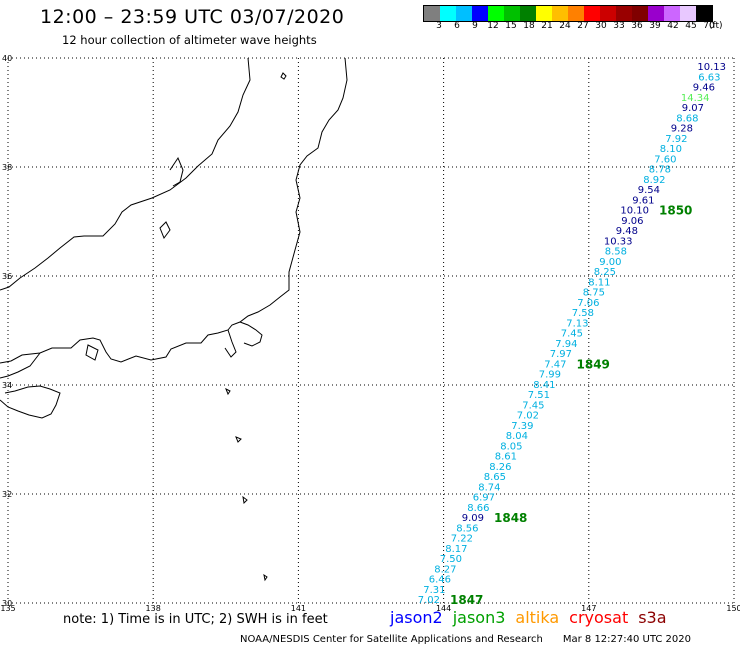  What do you see at coordinates (484, 498) in the screenshot?
I see `swh-value: 6.97` at bounding box center [484, 498].